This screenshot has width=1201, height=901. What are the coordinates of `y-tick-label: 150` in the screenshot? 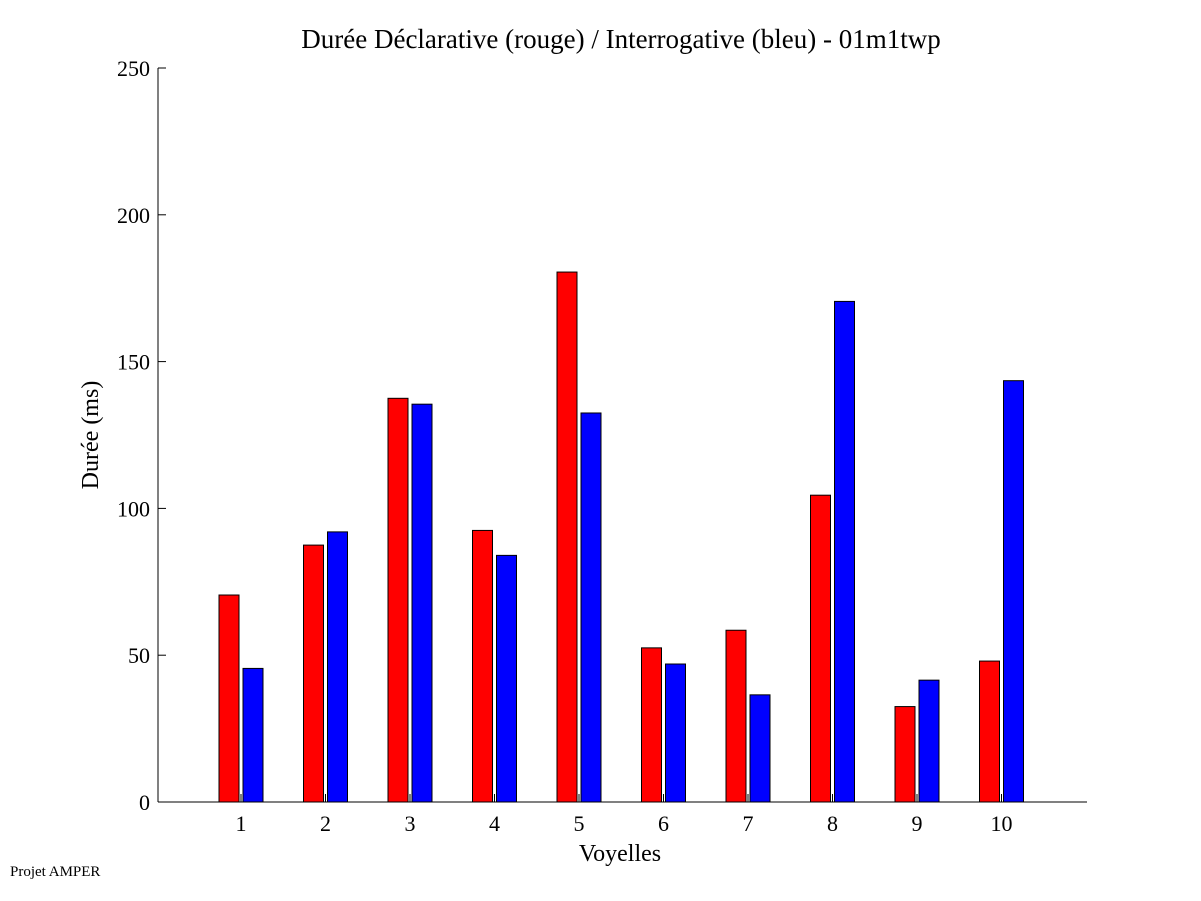 It's located at (133, 362).